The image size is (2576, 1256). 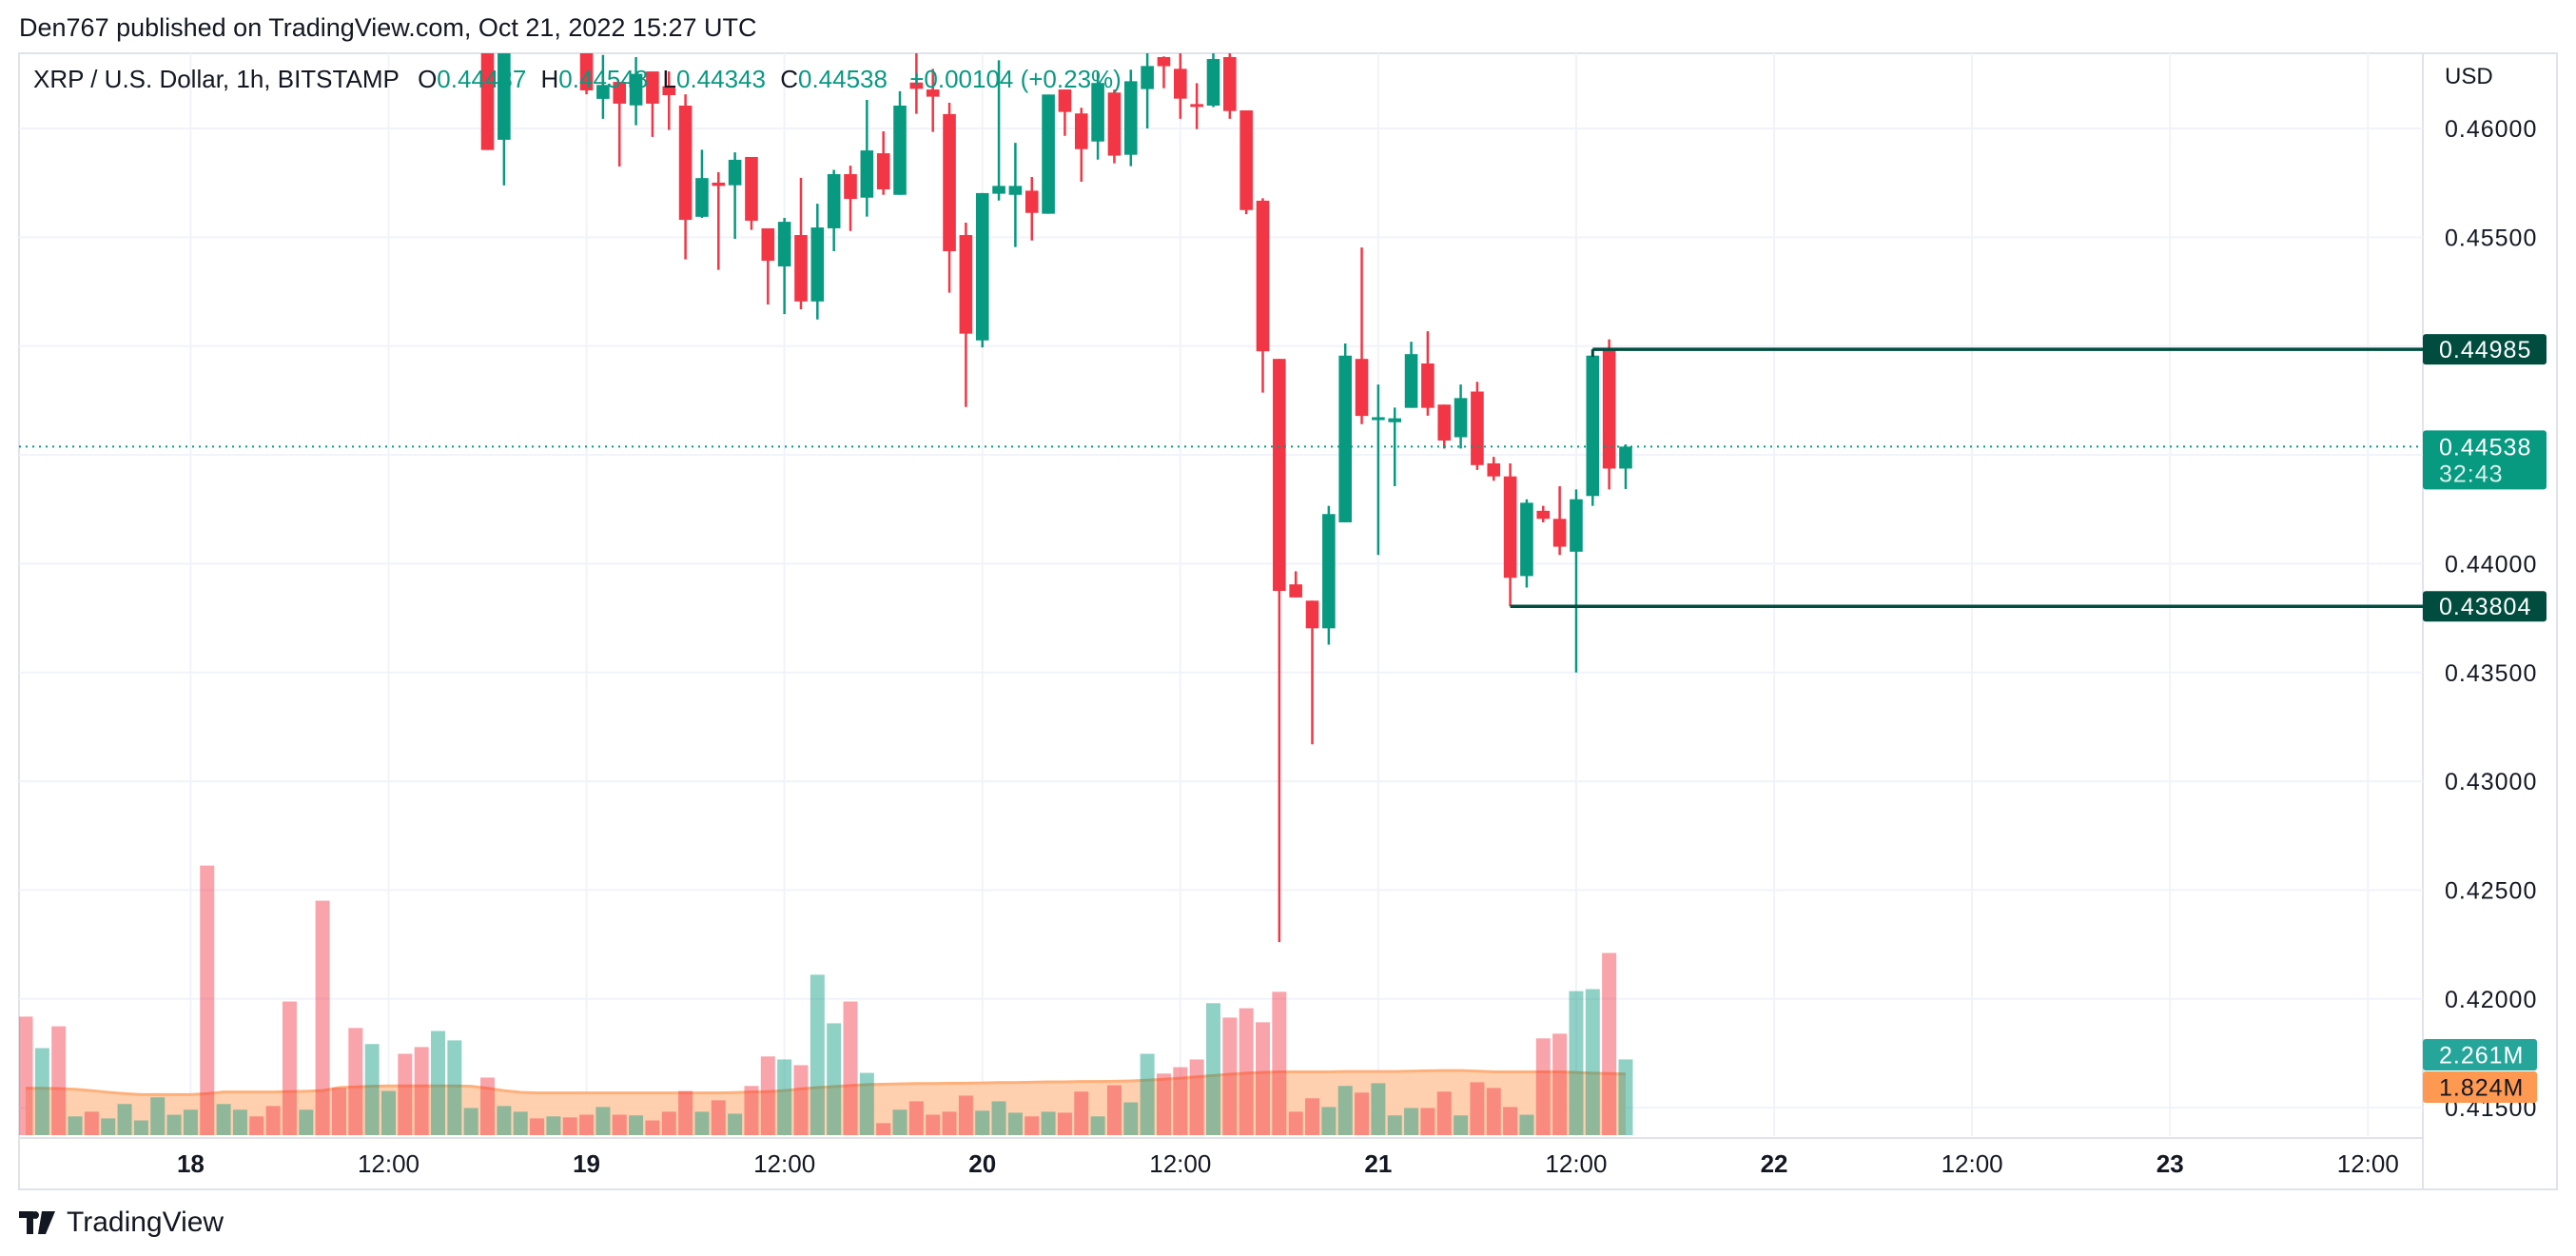 What do you see at coordinates (669, 79) in the screenshot?
I see `low-label: L` at bounding box center [669, 79].